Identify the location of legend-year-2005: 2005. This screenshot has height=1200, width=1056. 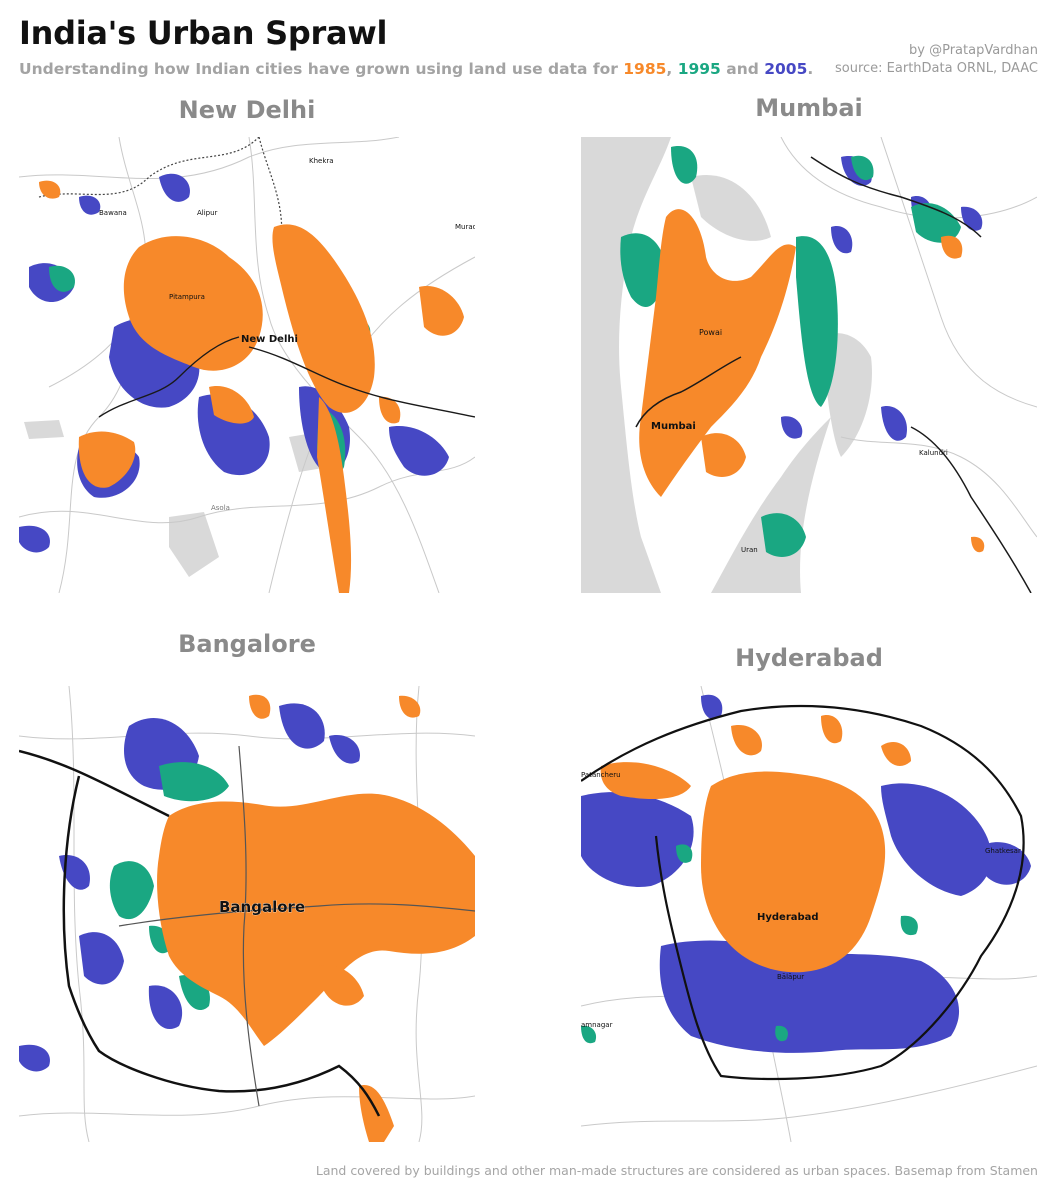
(786, 69).